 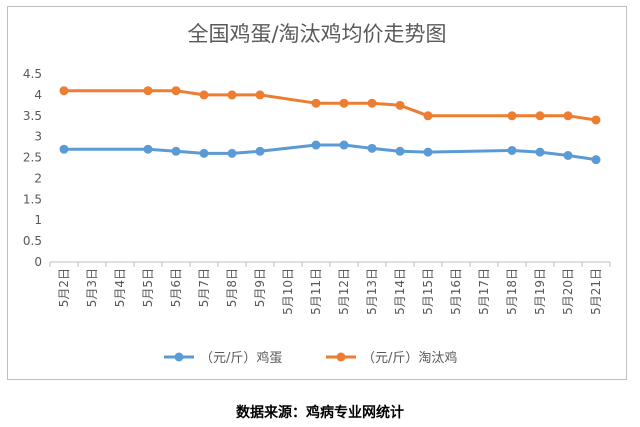 What do you see at coordinates (344, 291) in the screenshot?
I see `x-tick-label: 5月12日` at bounding box center [344, 291].